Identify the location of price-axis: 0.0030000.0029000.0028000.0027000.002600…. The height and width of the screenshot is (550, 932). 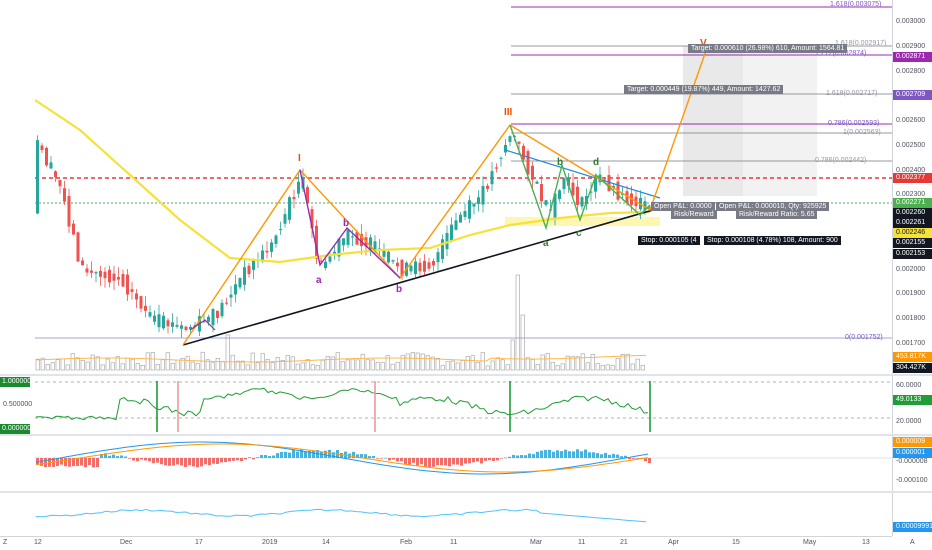
(912, 187).